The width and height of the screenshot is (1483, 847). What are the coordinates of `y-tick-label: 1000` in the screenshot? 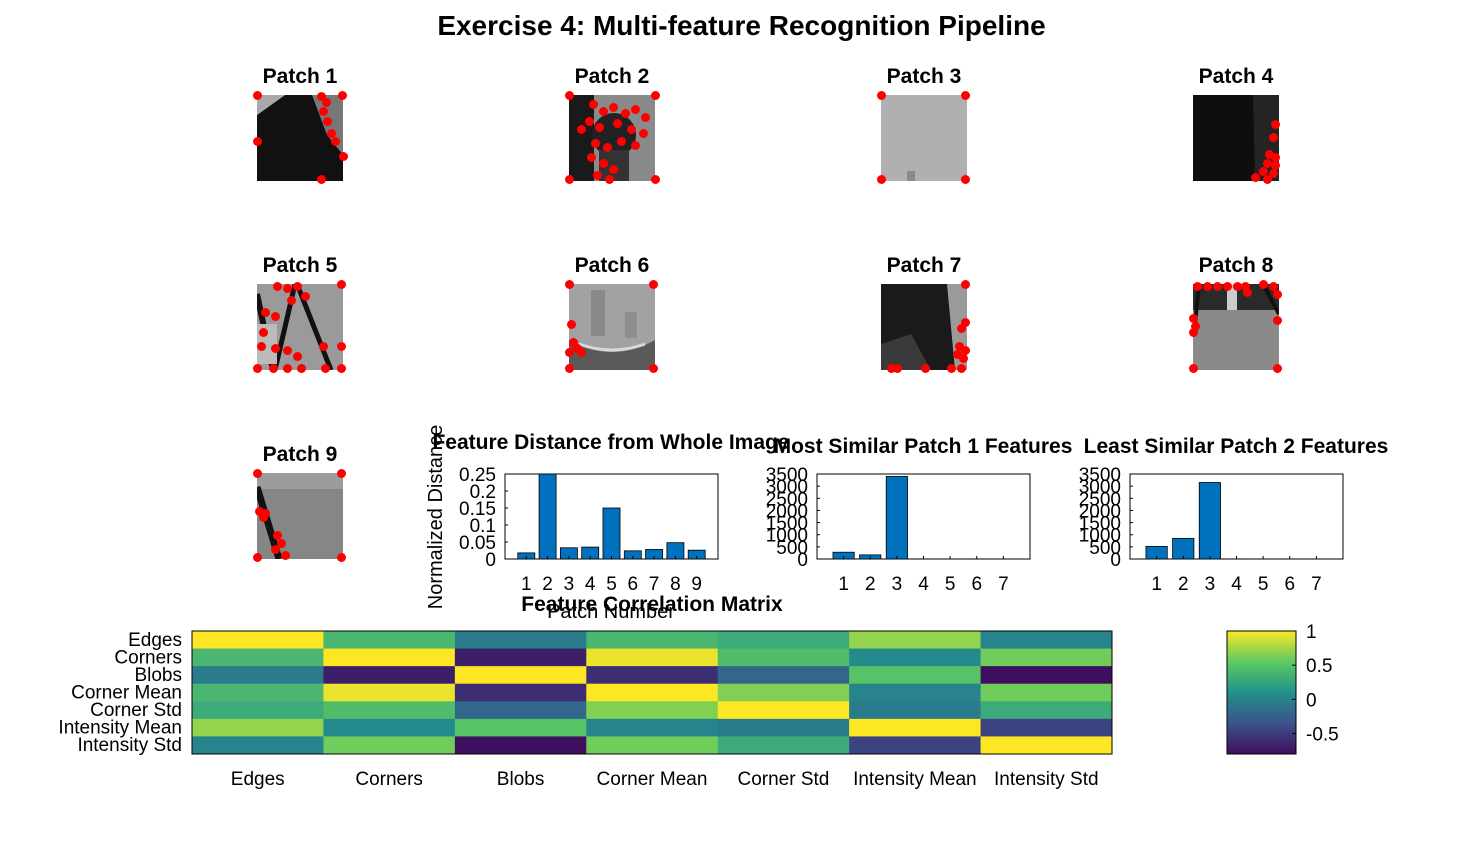 It's located at (787, 536).